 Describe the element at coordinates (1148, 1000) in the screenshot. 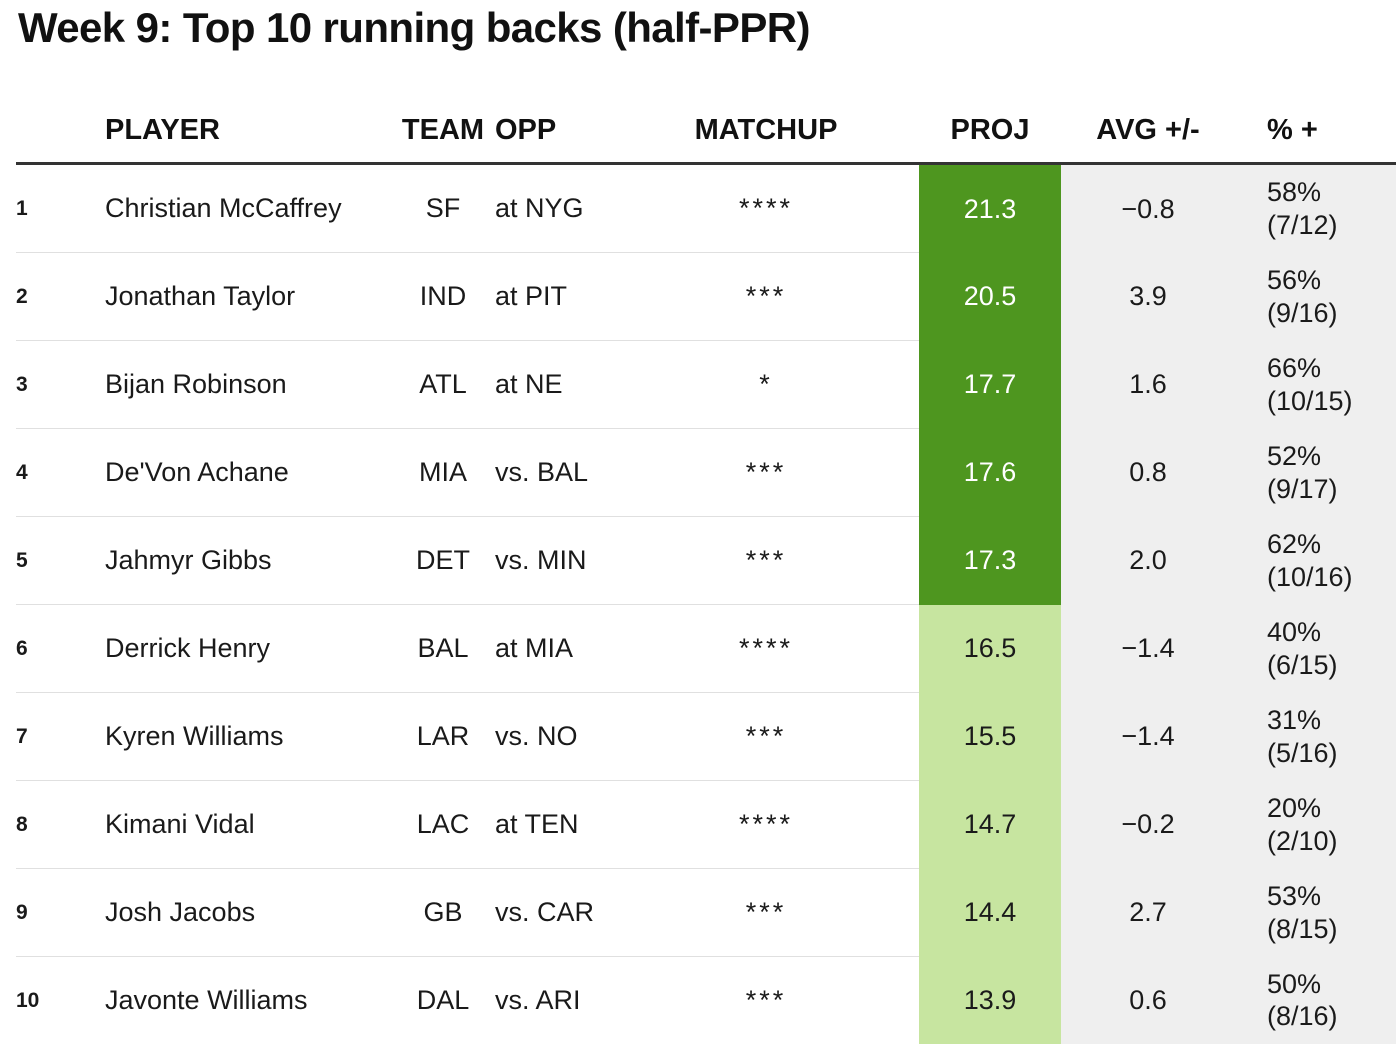

I see `avg-diff-cell: 0.6` at that location.